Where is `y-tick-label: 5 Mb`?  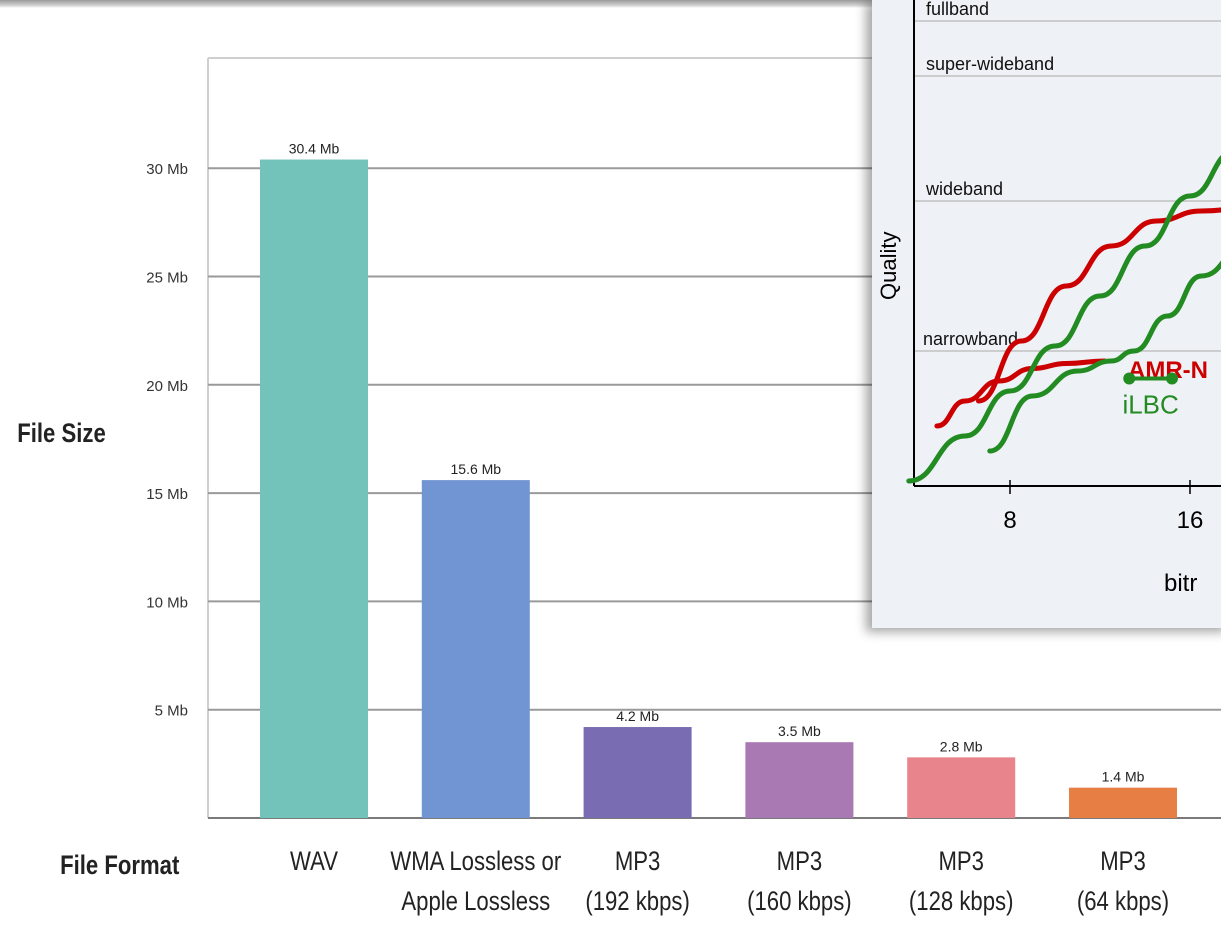
y-tick-label: 5 Mb is located at coordinates (171, 711).